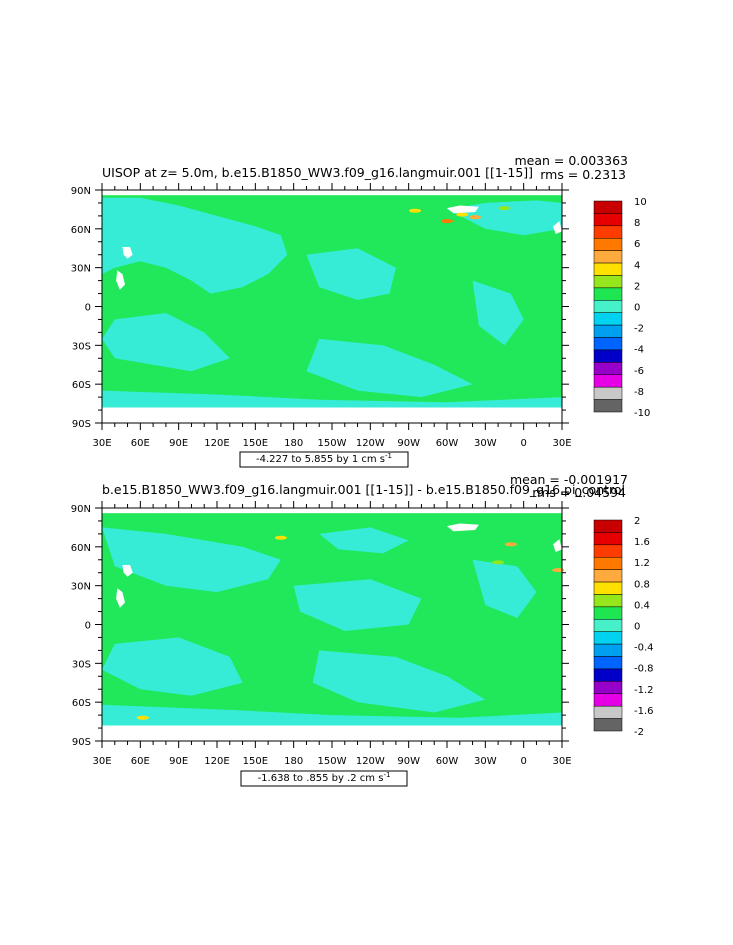  I want to click on mean-stat: mean = -0.001917, so click(569, 479).